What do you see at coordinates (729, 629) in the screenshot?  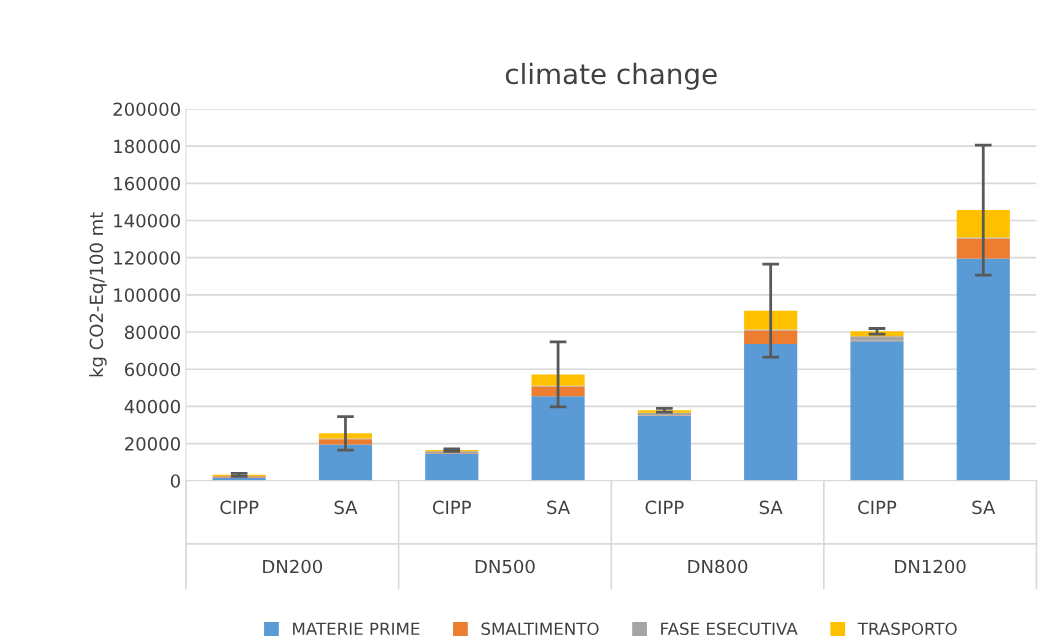 I see `legend-label: FASE ESECUTIVA` at bounding box center [729, 629].